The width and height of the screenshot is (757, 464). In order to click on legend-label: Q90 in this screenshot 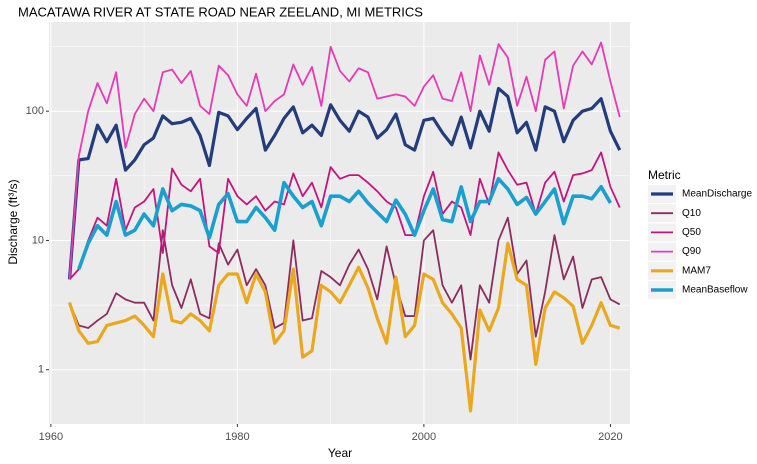, I will do `click(691, 251)`.